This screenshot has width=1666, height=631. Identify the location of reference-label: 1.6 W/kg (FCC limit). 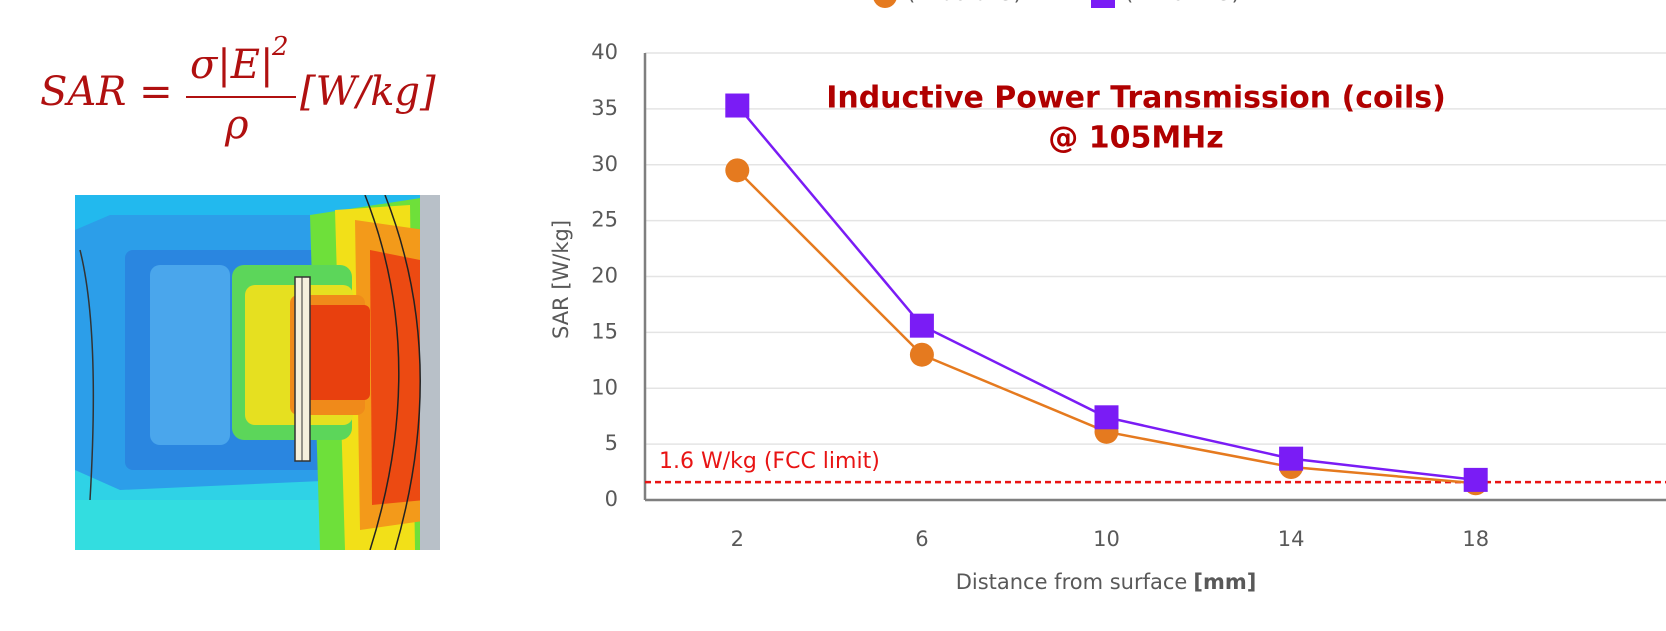
(769, 461).